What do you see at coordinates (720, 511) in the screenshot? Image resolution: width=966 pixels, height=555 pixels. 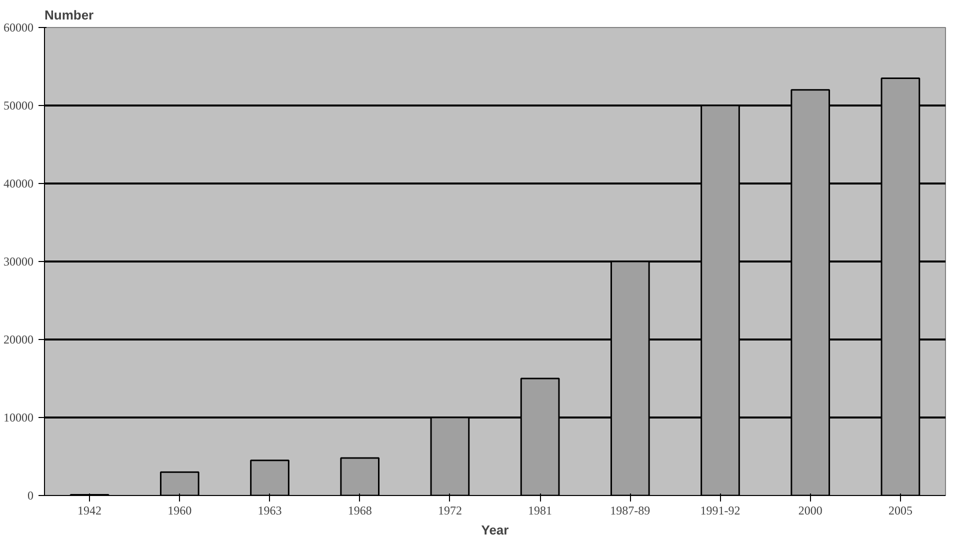 I see `x-tick-label: 1991-92` at bounding box center [720, 511].